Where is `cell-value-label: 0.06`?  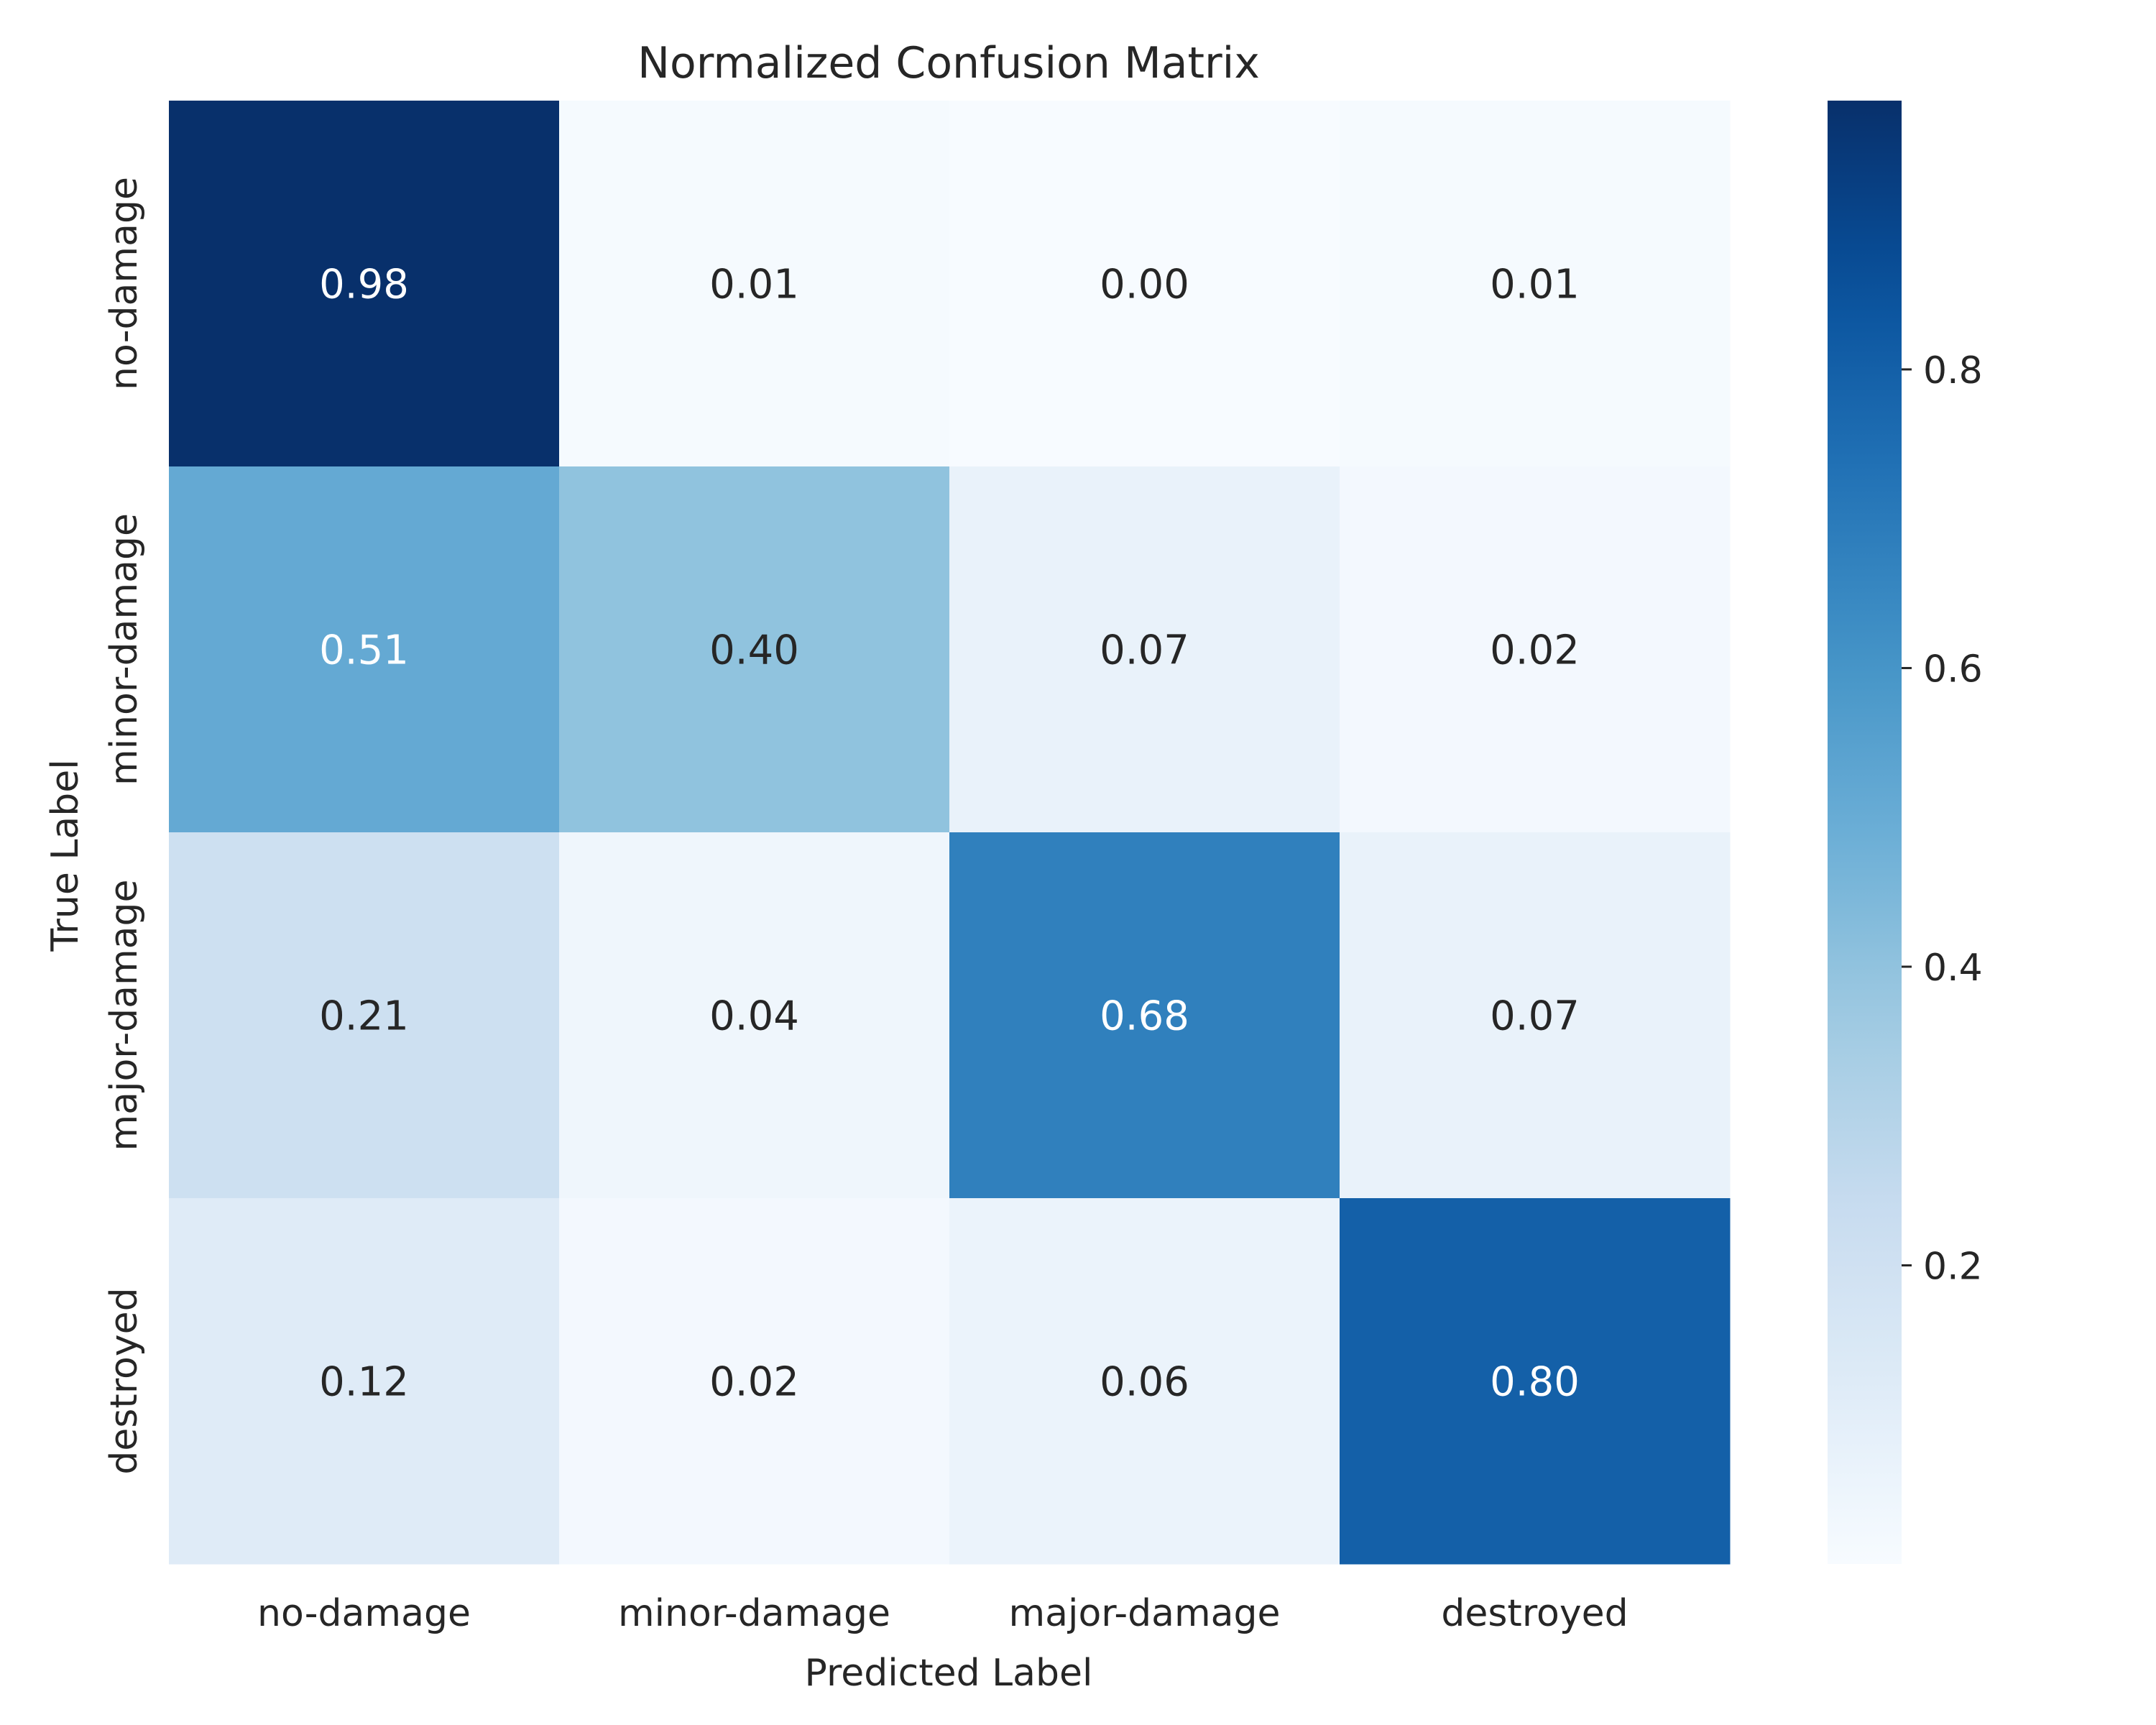
cell-value-label: 0.06 is located at coordinates (1144, 1382).